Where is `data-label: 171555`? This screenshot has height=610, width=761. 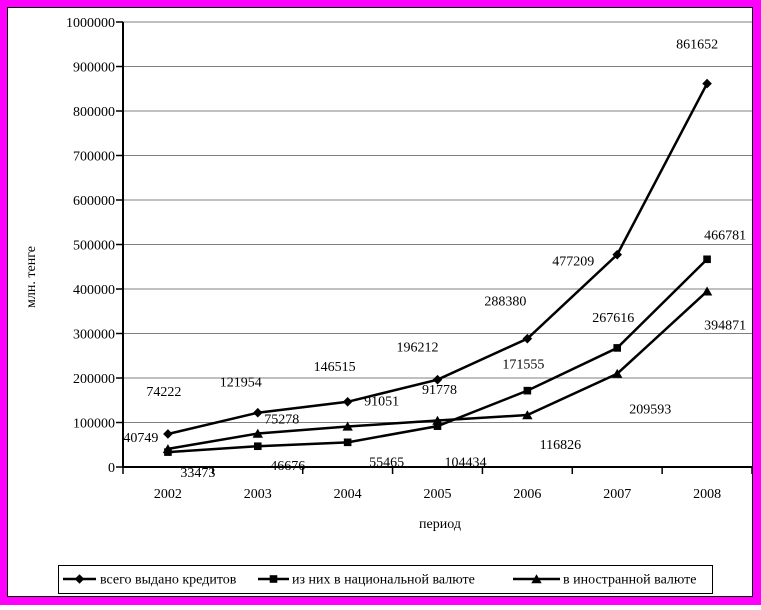
data-label: 171555 is located at coordinates (523, 365).